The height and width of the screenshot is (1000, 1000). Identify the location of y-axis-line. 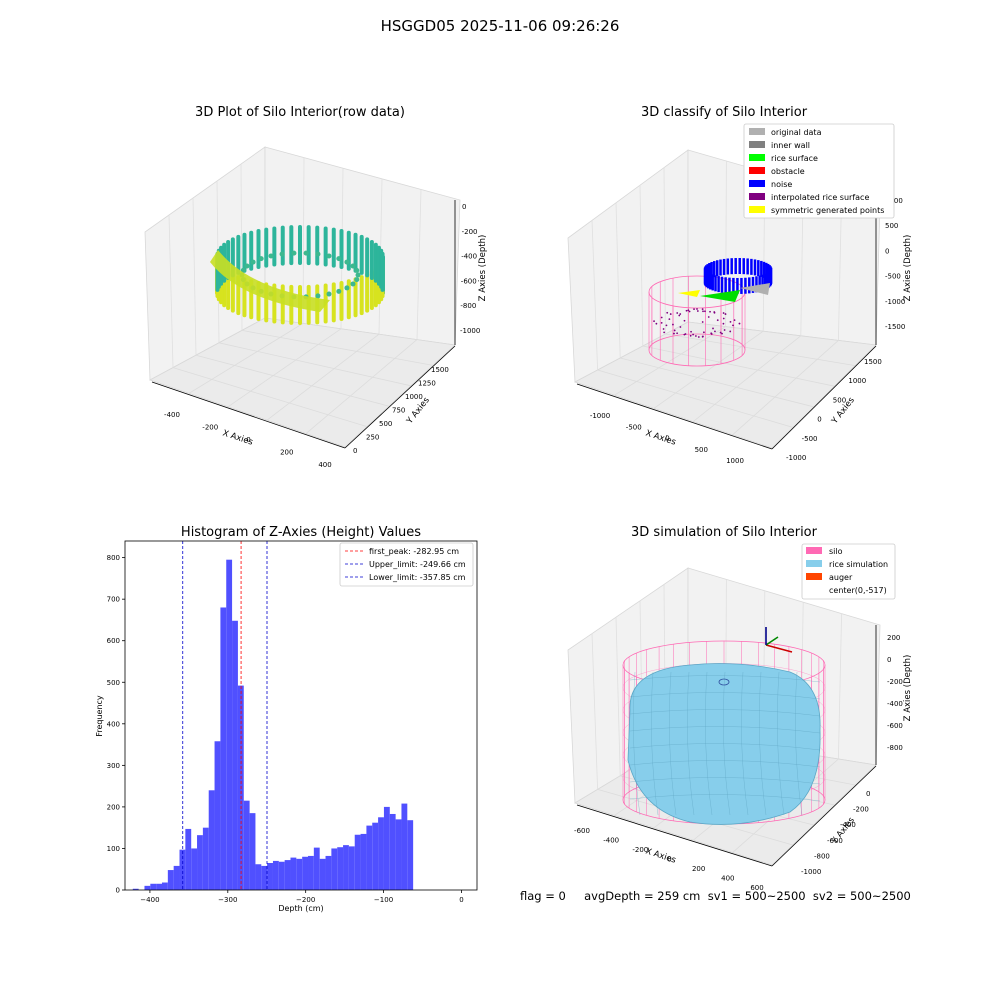
(400, 397).